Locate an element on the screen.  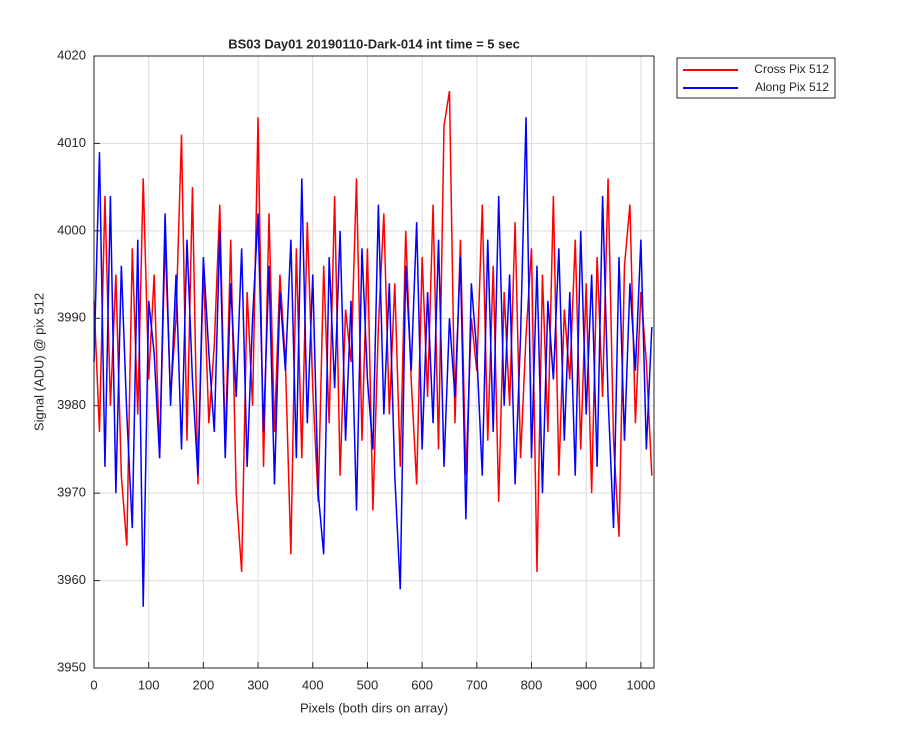
x-tick-label: 300 is located at coordinates (258, 684).